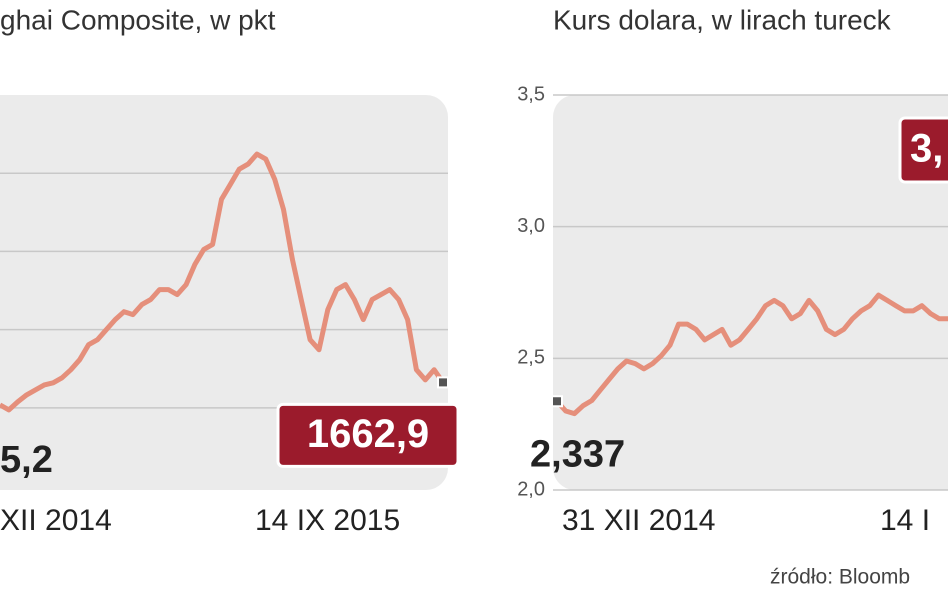  I want to click on y-tick-label: 2,0, so click(531, 489).